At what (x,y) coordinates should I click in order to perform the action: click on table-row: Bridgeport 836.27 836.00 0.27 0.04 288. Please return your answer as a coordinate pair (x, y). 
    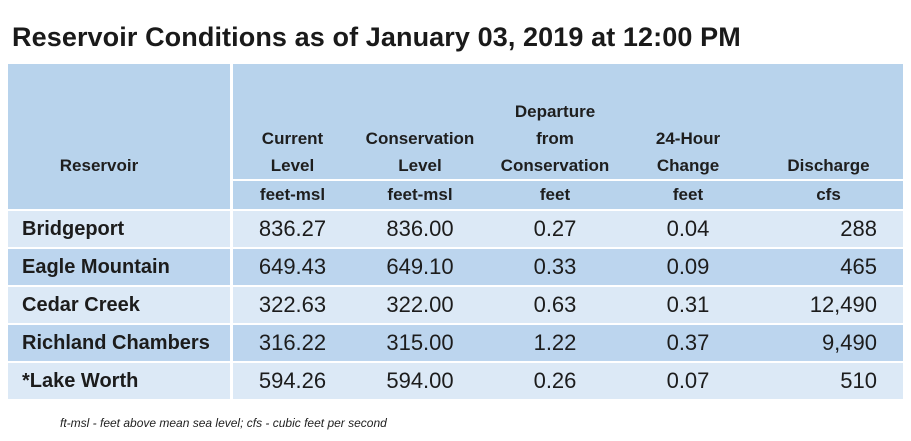
    Looking at the image, I should click on (455, 228).